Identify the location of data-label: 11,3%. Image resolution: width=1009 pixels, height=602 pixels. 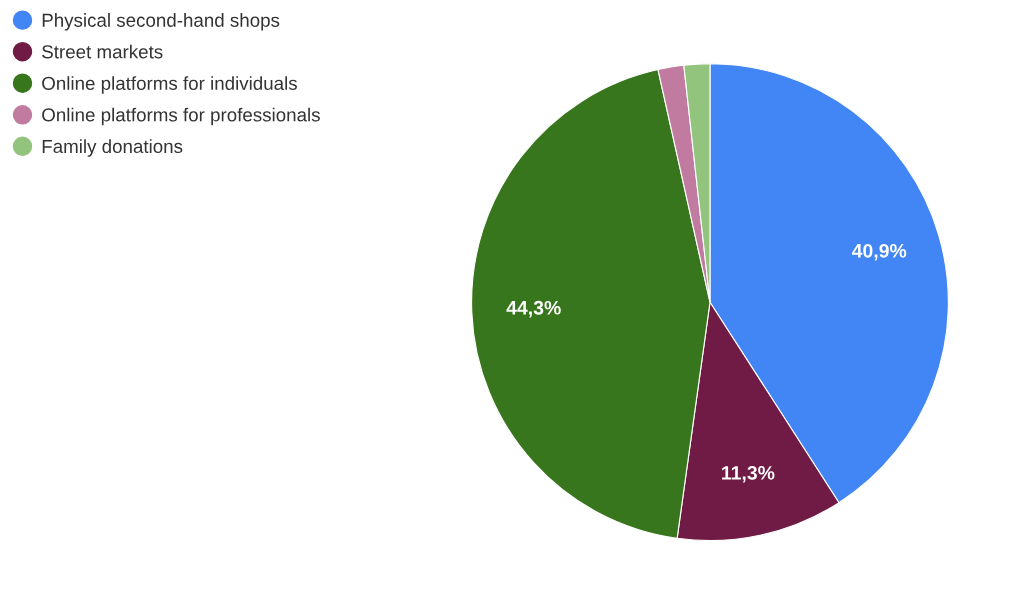
(748, 474).